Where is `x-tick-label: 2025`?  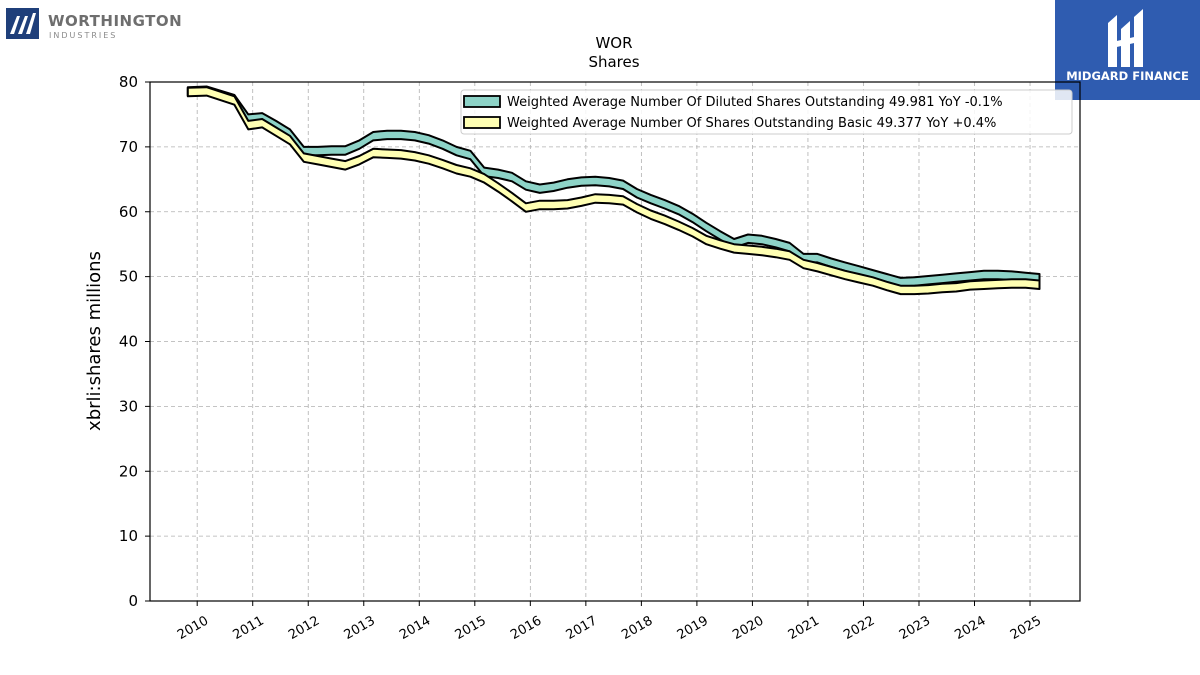
x-tick-label: 2025 is located at coordinates (1026, 628).